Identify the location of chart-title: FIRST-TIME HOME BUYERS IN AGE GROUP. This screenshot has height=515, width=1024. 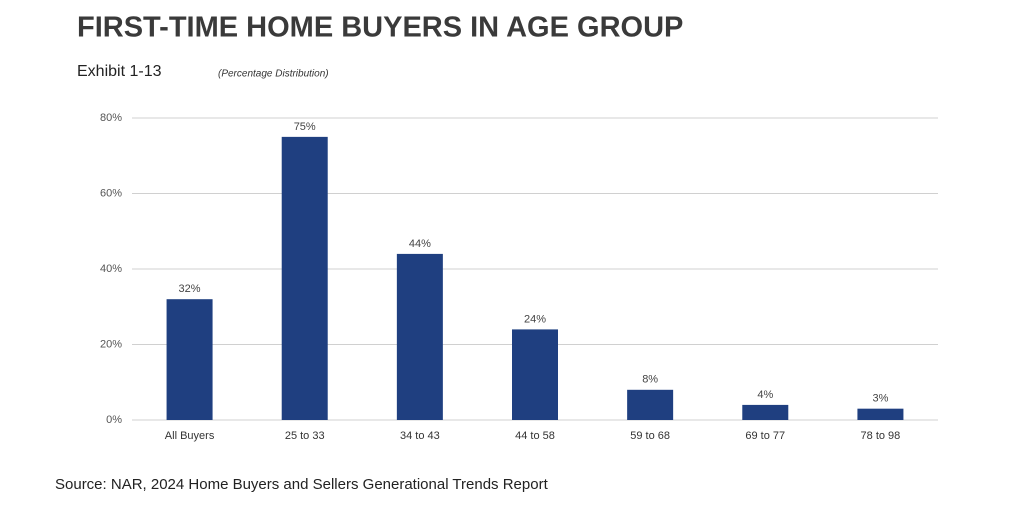
(380, 28).